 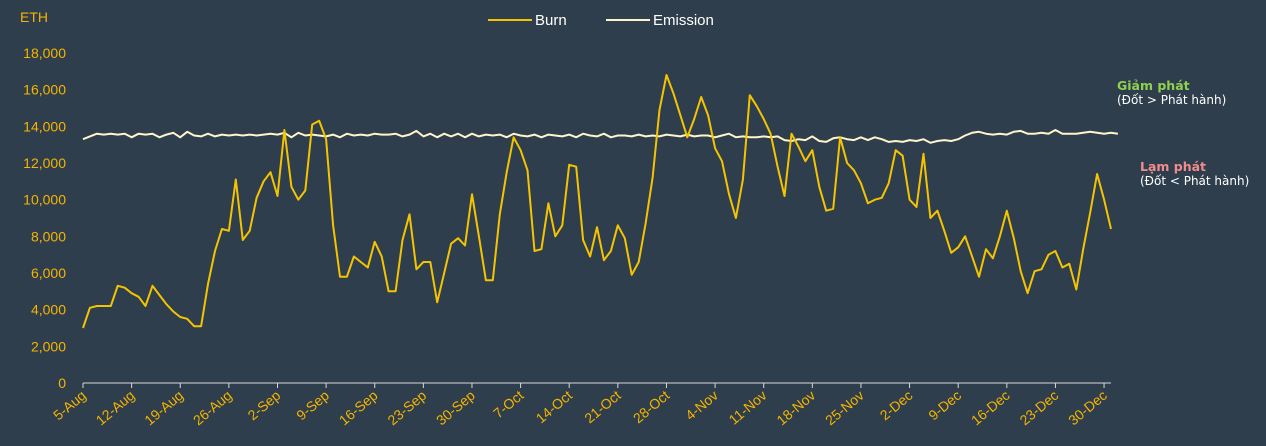 I want to click on x-tick-label: 5-Aug, so click(x=69, y=405).